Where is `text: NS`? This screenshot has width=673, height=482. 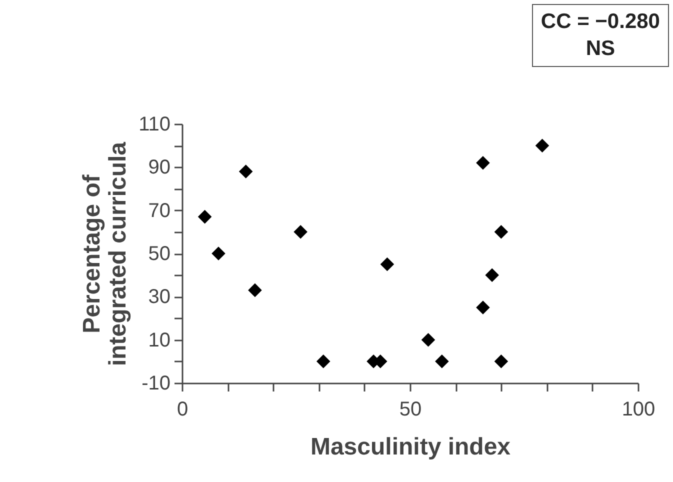
text: NS is located at coordinates (600, 49).